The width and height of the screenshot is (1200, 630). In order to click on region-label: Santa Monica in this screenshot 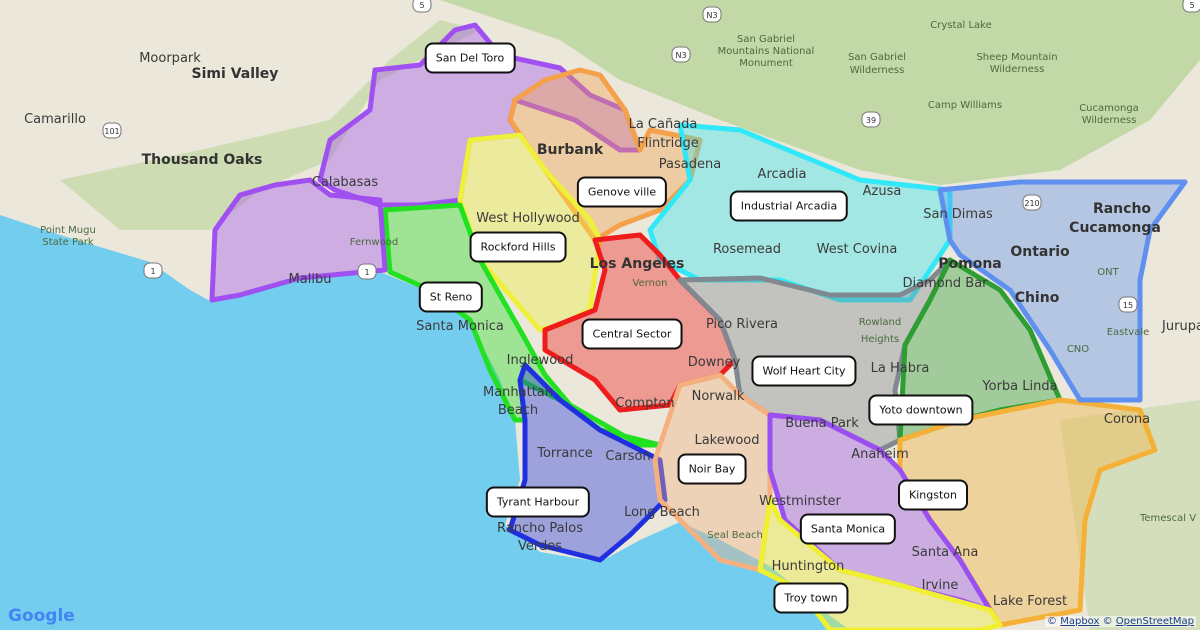, I will do `click(848, 529)`.